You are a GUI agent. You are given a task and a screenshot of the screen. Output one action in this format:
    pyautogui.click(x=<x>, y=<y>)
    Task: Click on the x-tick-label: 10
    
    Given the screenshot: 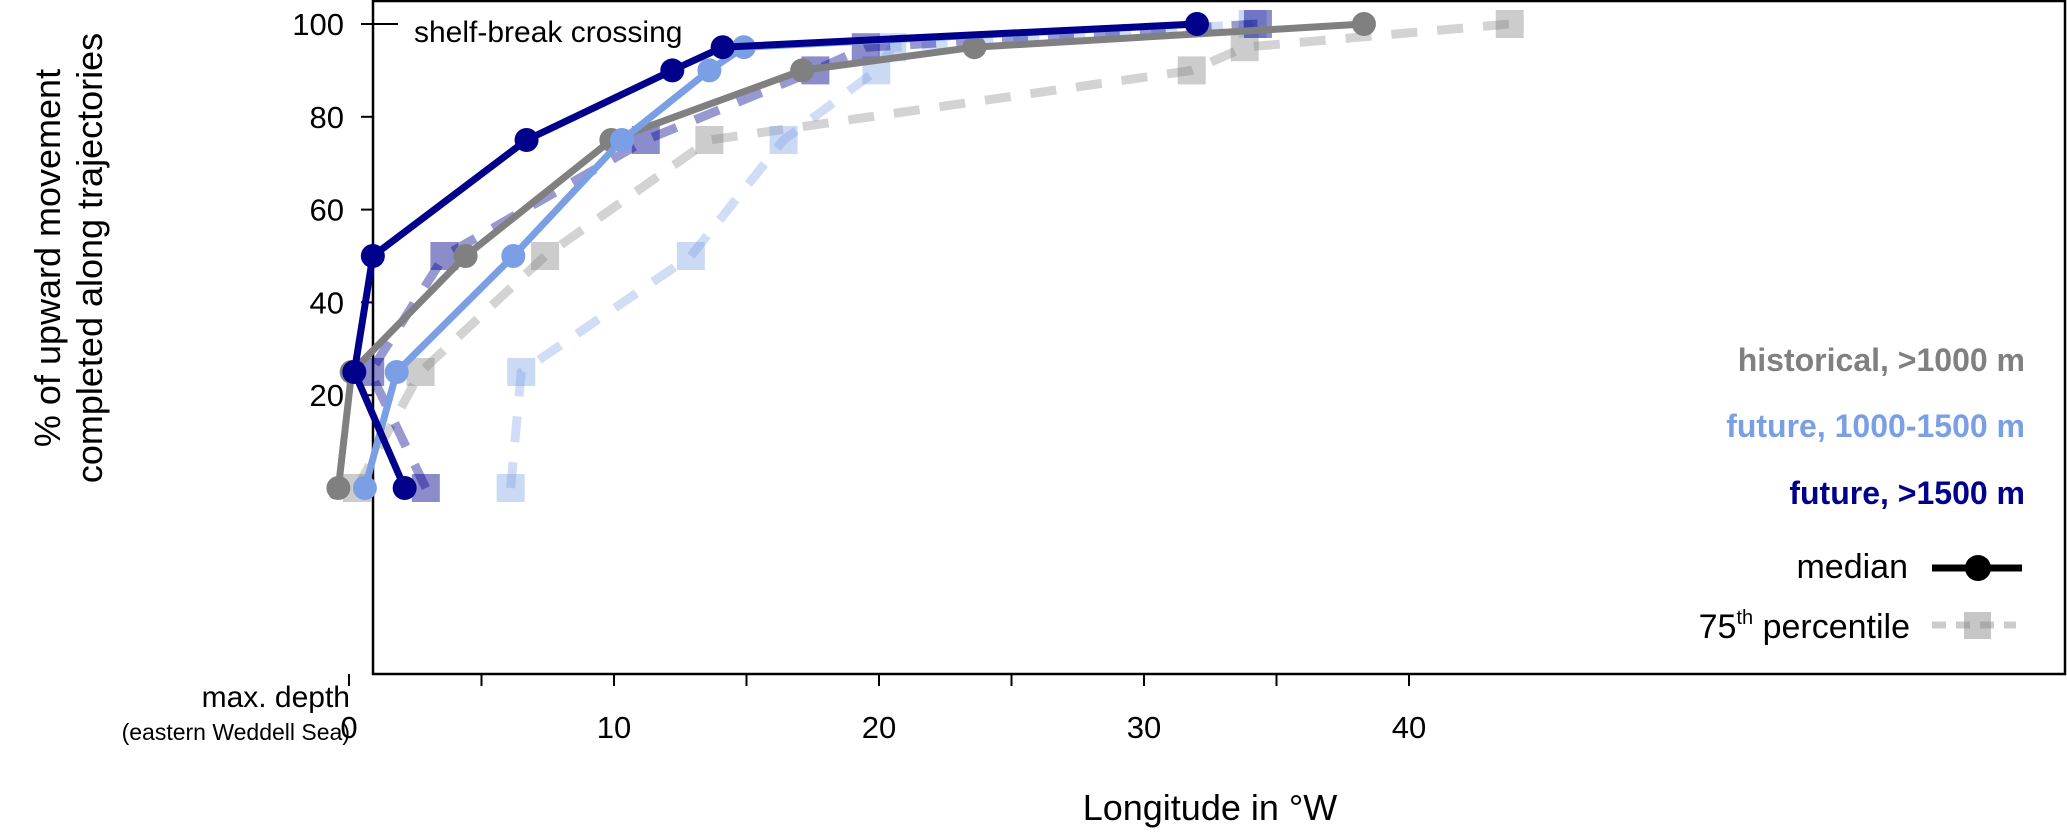 What is the action you would take?
    pyautogui.click(x=614, y=727)
    